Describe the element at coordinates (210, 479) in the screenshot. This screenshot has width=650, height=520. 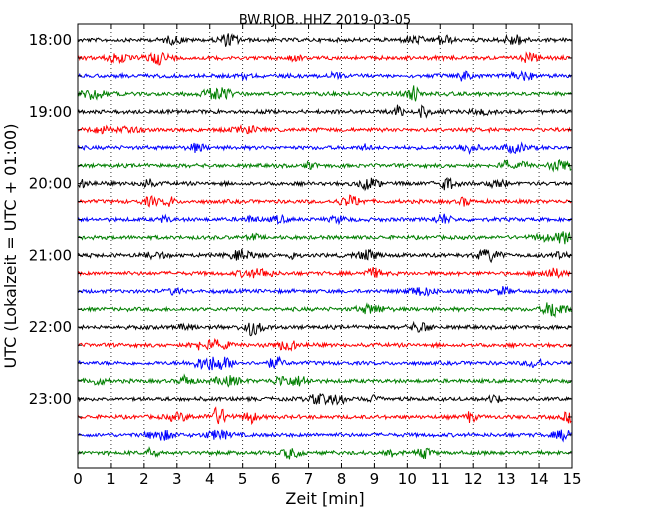
I see `x-tick-label: 4` at that location.